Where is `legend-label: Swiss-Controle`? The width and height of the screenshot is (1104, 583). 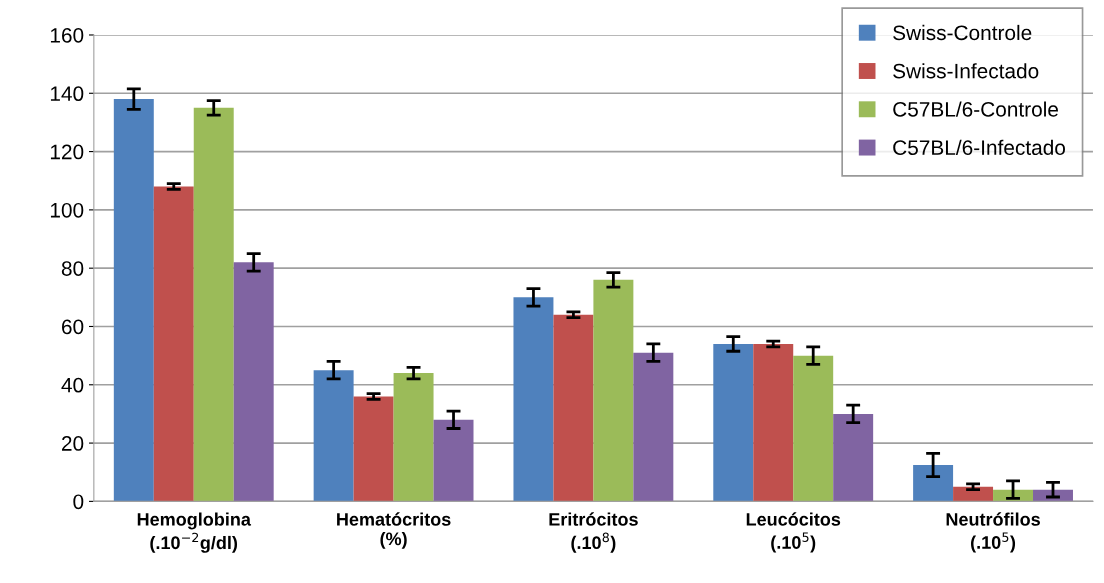
legend-label: Swiss-Controle is located at coordinates (962, 32).